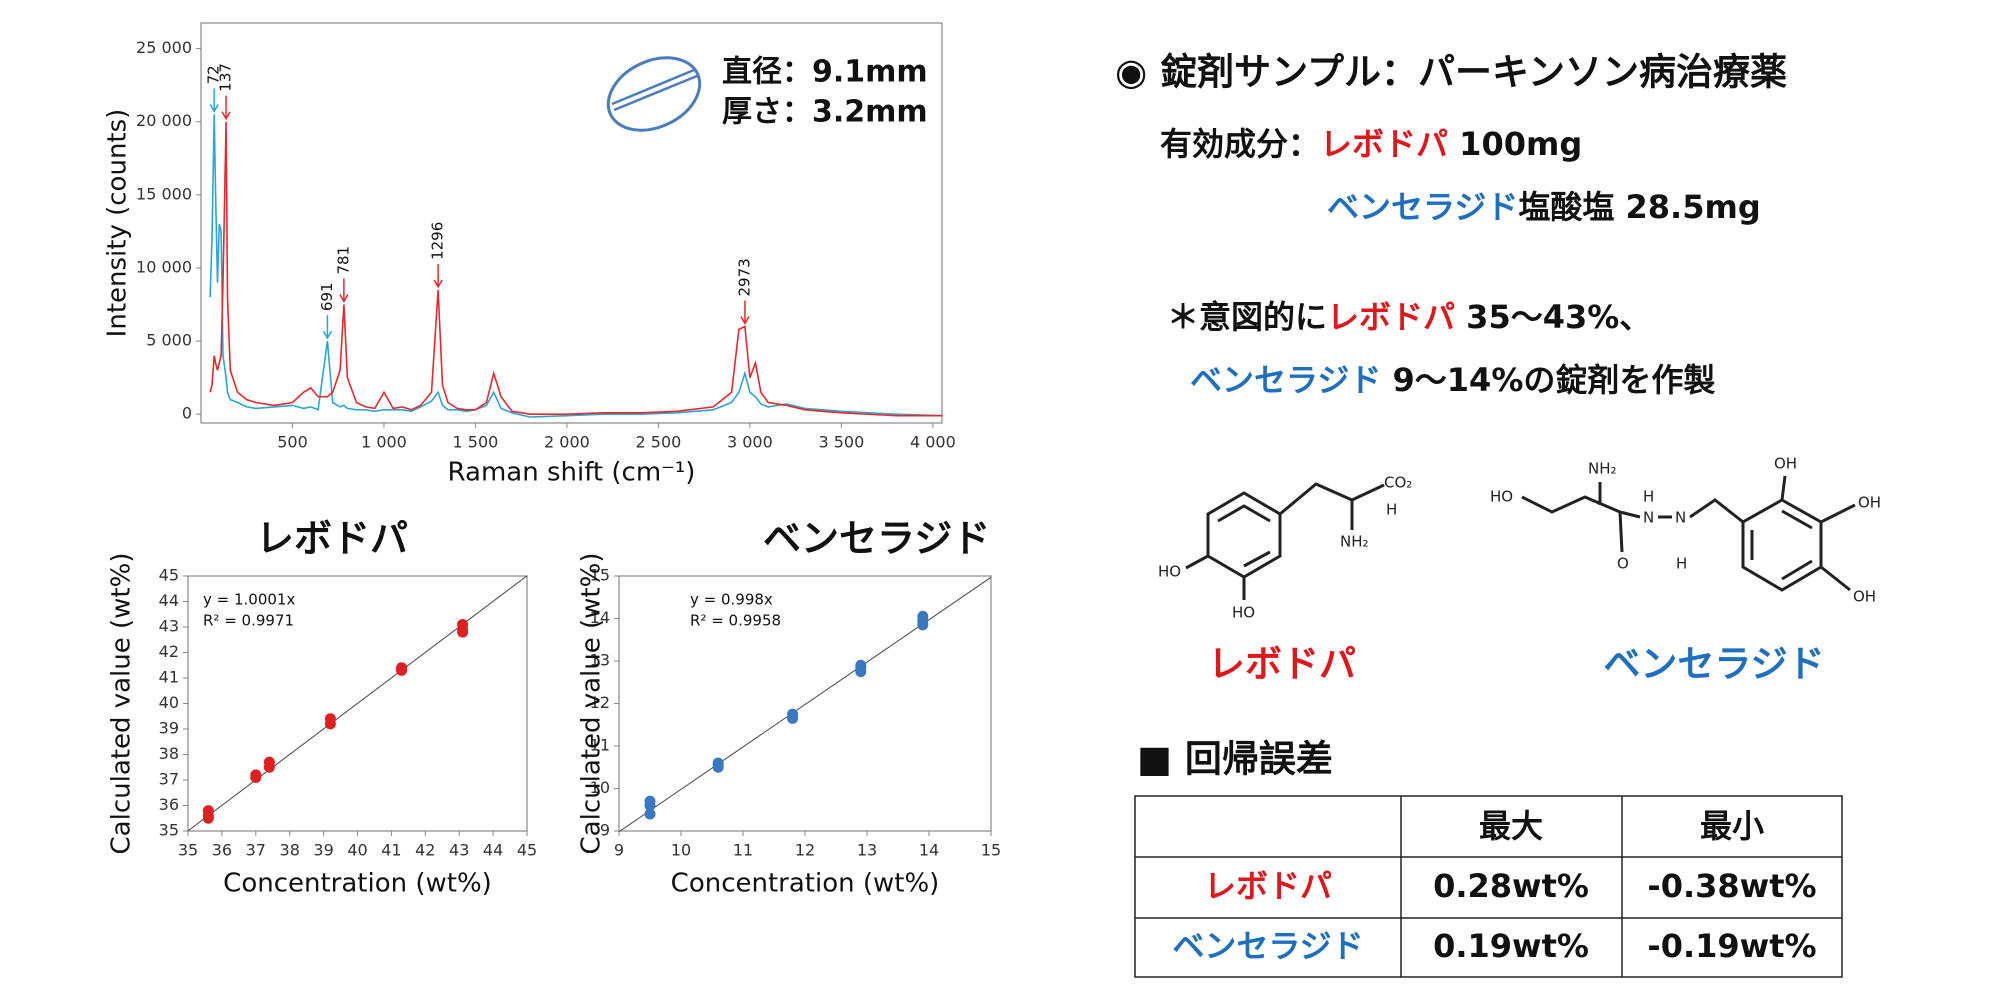 This screenshot has height=991, width=2000. What do you see at coordinates (805, 850) in the screenshot?
I see `x-tick-label: 12` at bounding box center [805, 850].